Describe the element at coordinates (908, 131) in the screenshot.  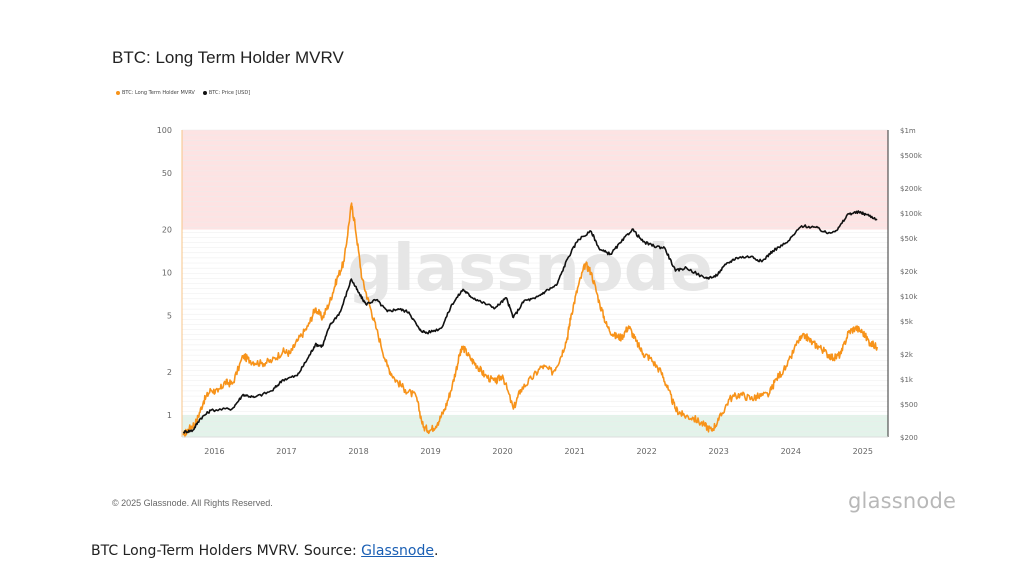
I see `y-right-tick-label: $1m` at that location.